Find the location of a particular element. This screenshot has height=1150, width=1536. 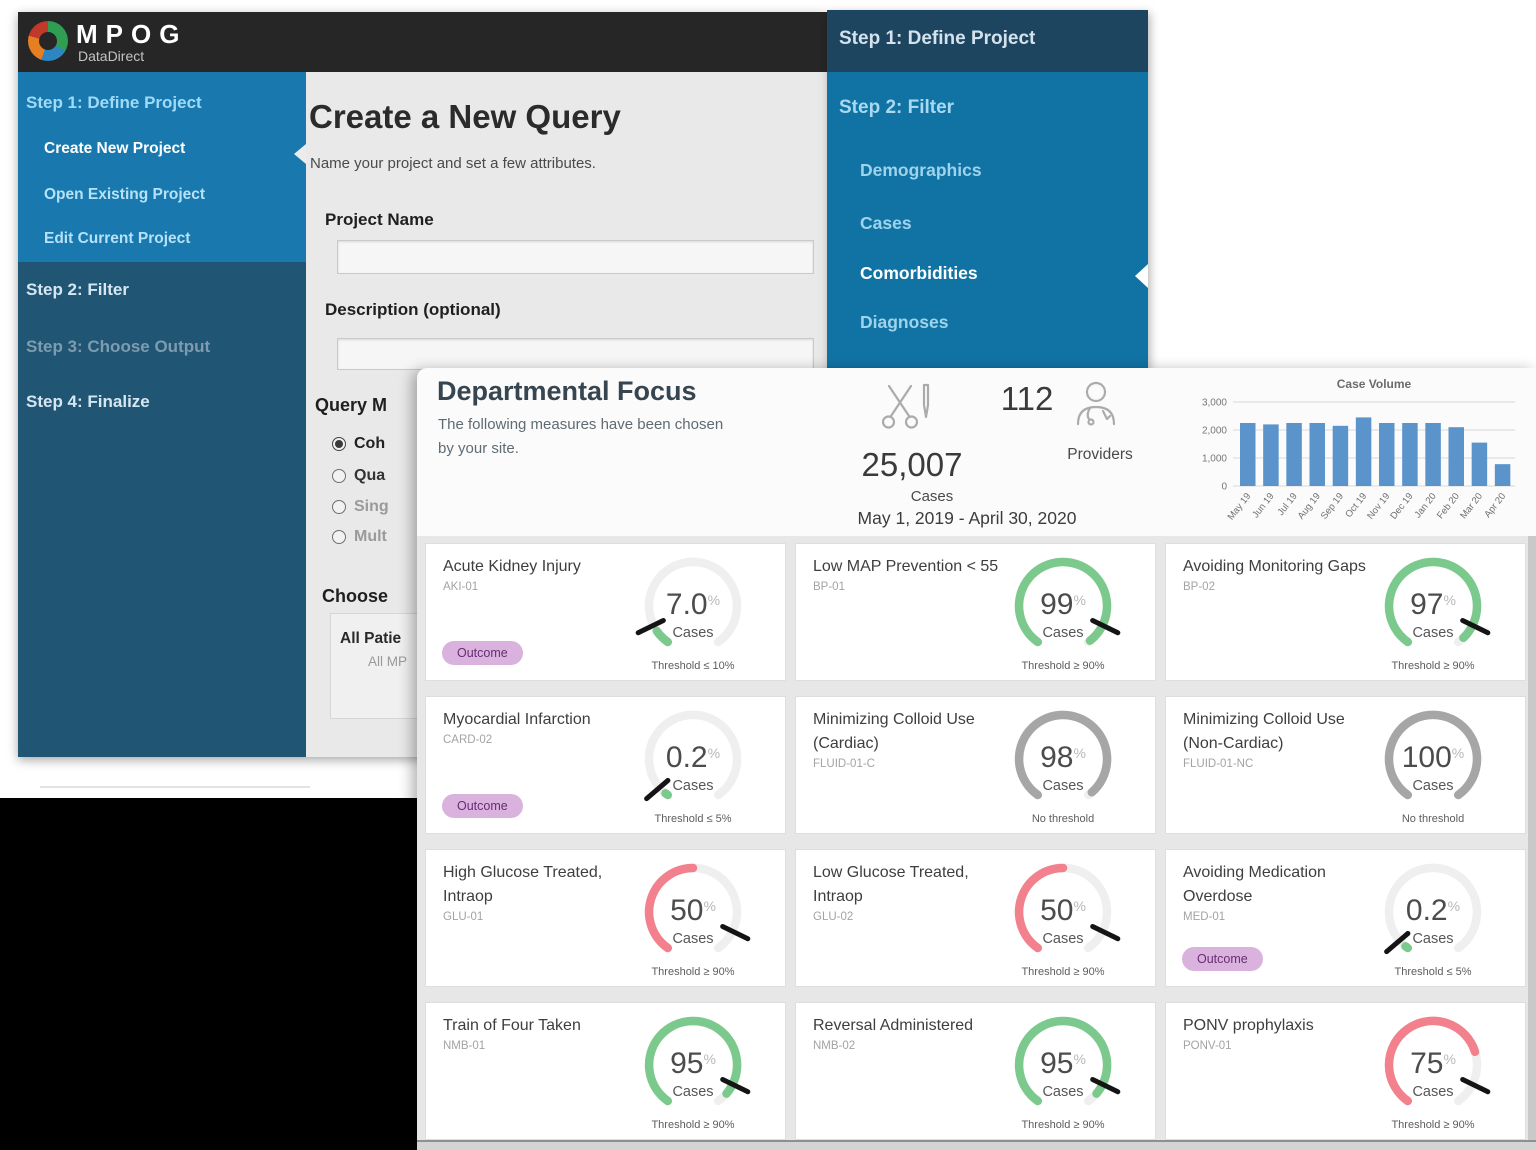

scope-subtitle: All MP is located at coordinates (388, 661).